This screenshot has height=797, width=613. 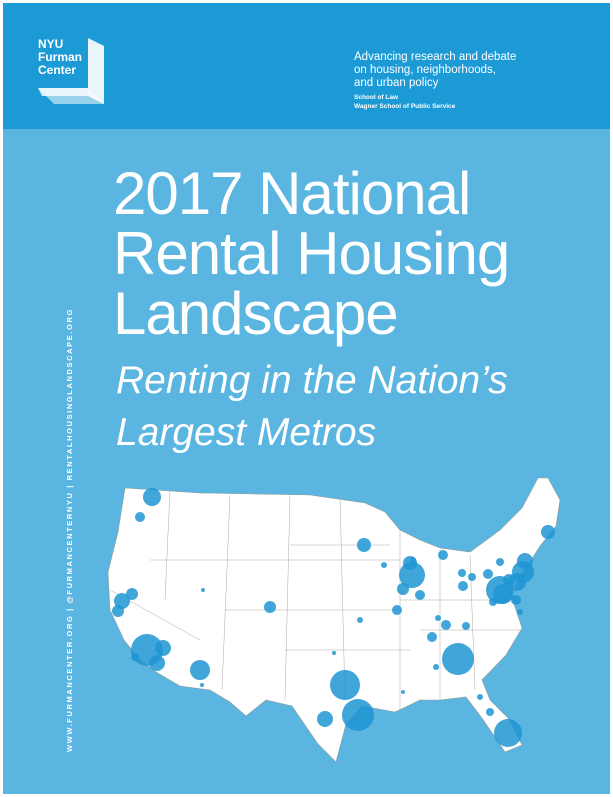 What do you see at coordinates (435, 57) in the screenshot?
I see `tagline: Advancing research and debate` at bounding box center [435, 57].